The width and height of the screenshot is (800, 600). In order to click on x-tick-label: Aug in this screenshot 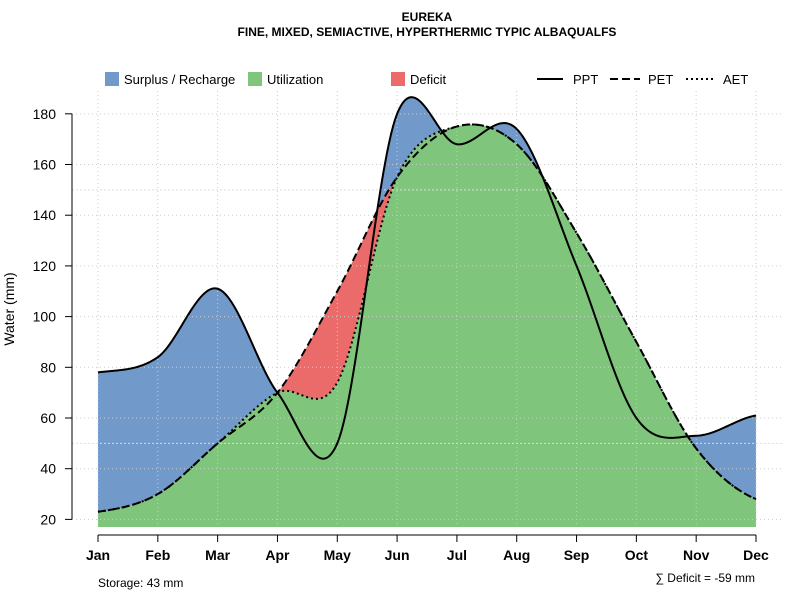, I will do `click(516, 555)`.